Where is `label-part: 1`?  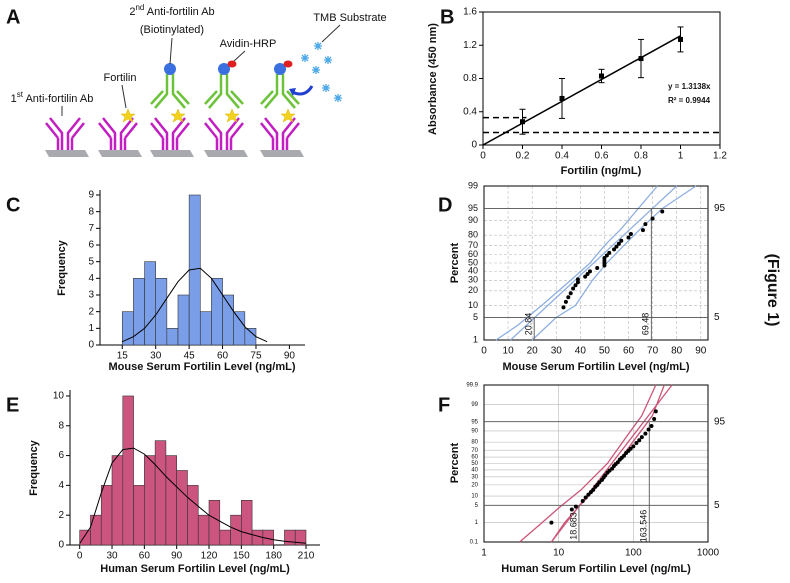
label-part: 1 is located at coordinates (14, 99).